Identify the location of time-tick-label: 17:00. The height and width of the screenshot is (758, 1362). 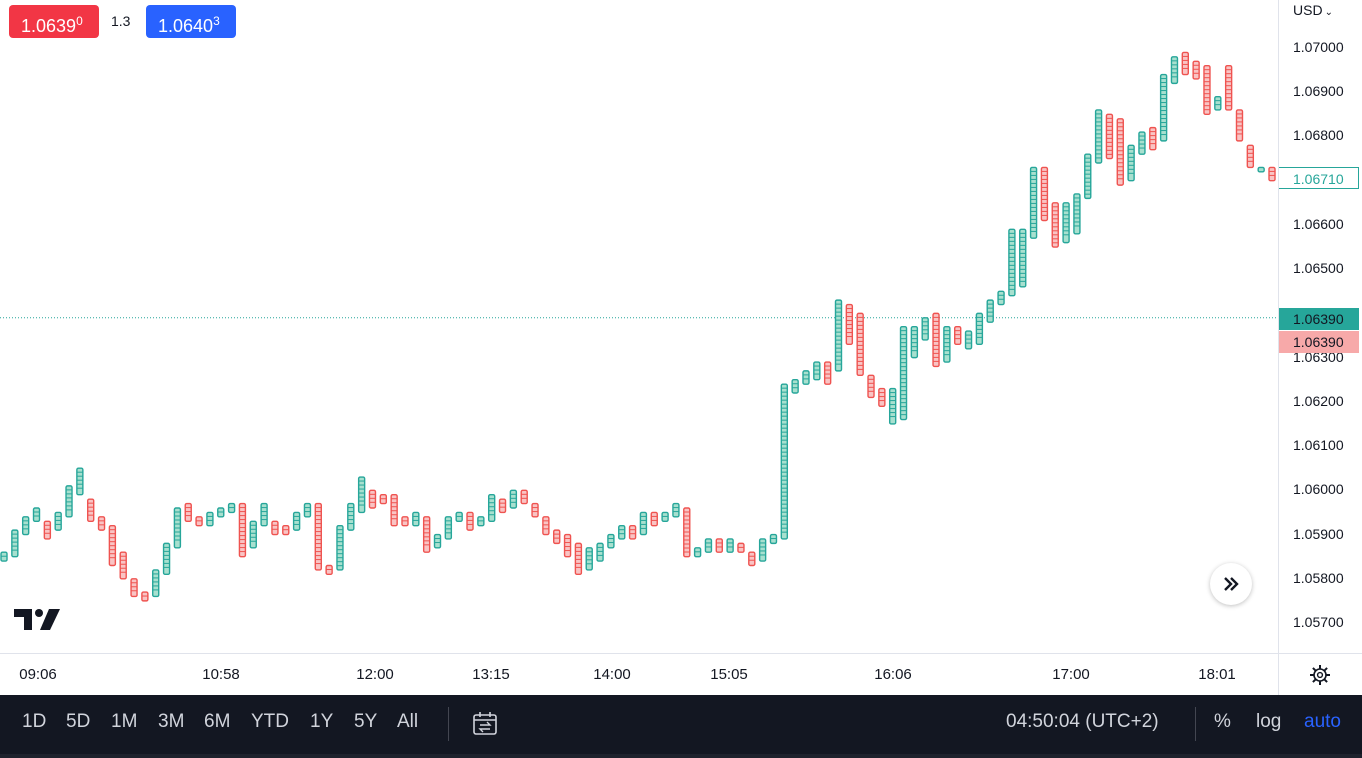
(1071, 674).